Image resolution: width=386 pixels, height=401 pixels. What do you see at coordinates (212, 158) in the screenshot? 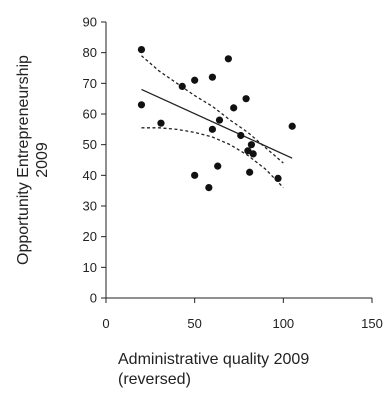
I see `ci-lower-line` at bounding box center [212, 158].